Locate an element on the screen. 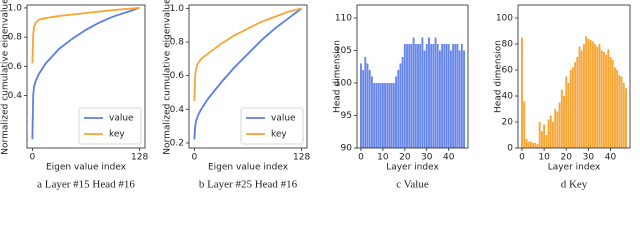  caption: b Layer #25 Head #16 is located at coordinates (248, 185).